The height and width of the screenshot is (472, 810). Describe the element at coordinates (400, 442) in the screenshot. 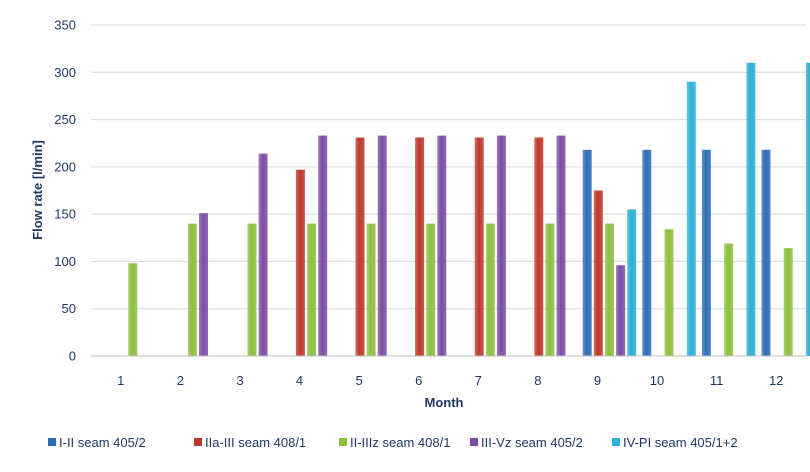

I see `legend-label: II-IIIz seam 408/1` at that location.